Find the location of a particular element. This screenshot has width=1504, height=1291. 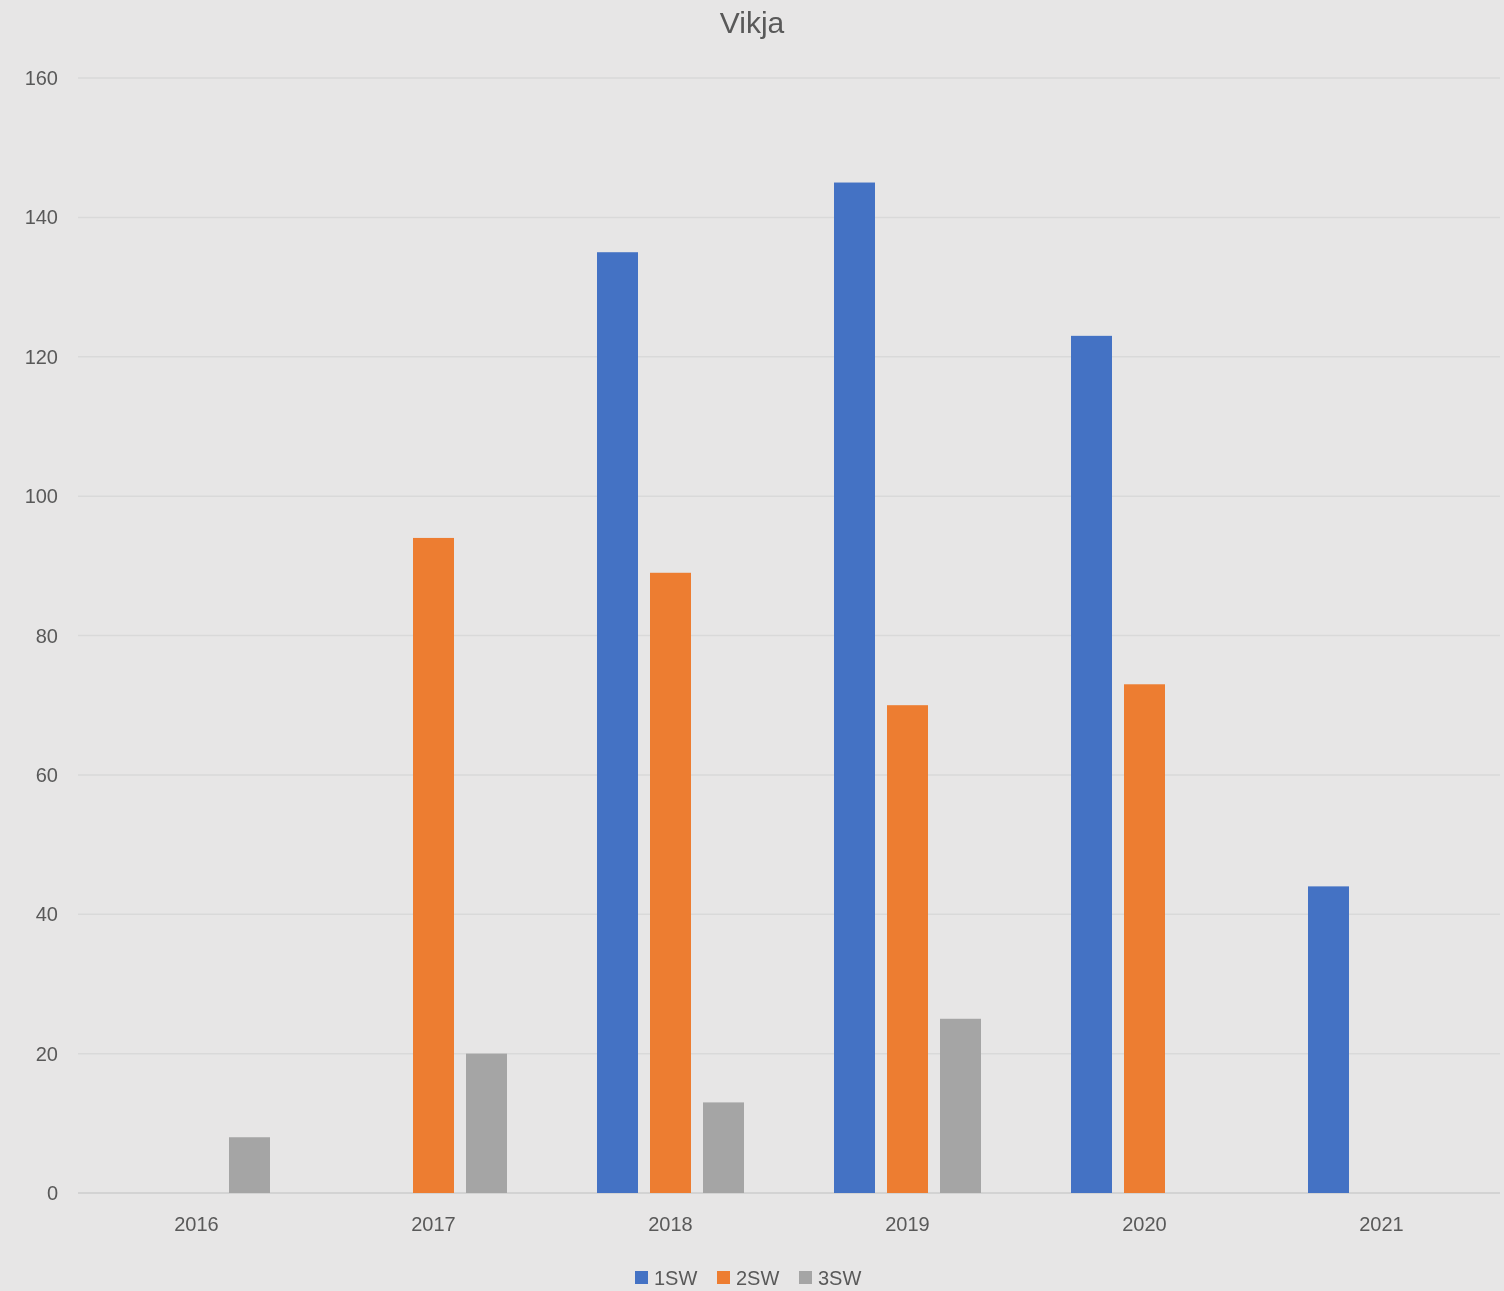

chart-title: Vikja is located at coordinates (752, 22).